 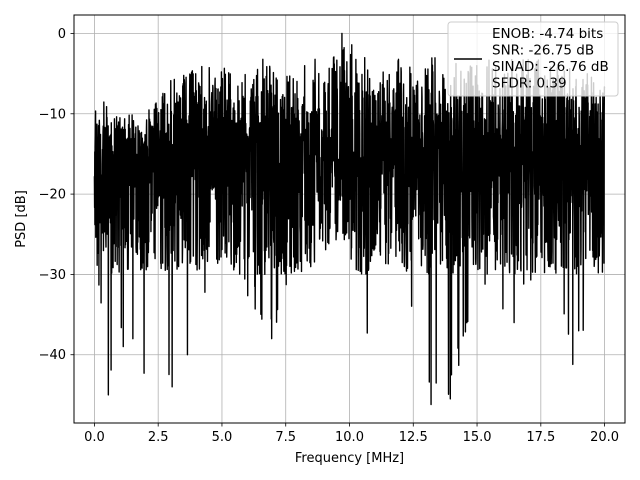 I want to click on x-tick-label: 20.0, so click(x=604, y=437).